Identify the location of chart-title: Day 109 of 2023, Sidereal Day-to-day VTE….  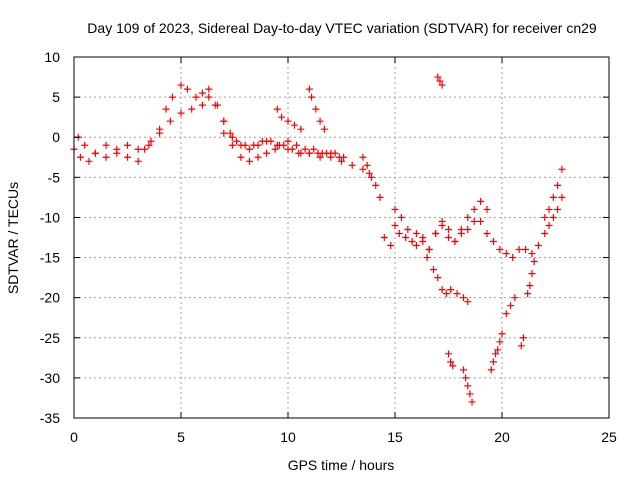
(342, 28).